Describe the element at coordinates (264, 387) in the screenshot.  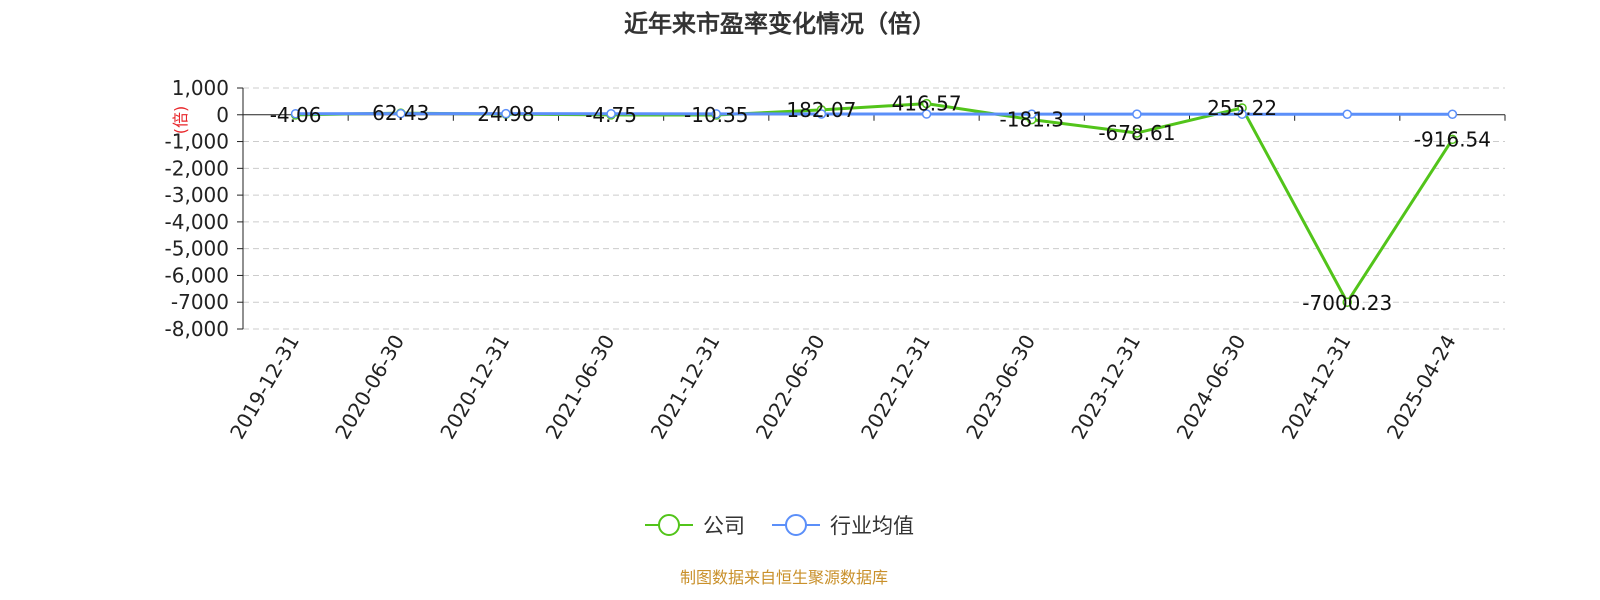
I see `x-tick-label: 2019-12-31` at that location.